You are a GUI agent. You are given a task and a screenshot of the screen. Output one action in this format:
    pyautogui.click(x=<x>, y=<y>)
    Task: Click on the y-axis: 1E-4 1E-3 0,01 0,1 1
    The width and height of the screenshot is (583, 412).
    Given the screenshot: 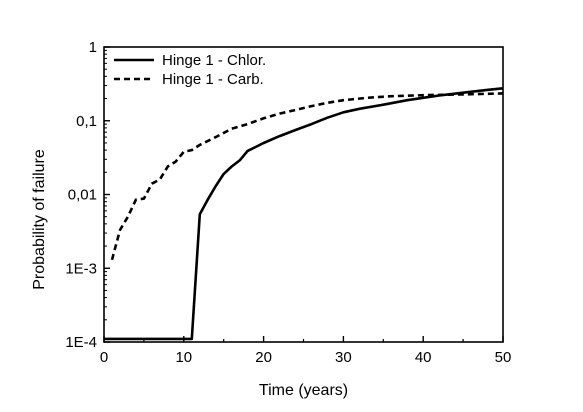 What is the action you would take?
    pyautogui.click(x=87, y=195)
    